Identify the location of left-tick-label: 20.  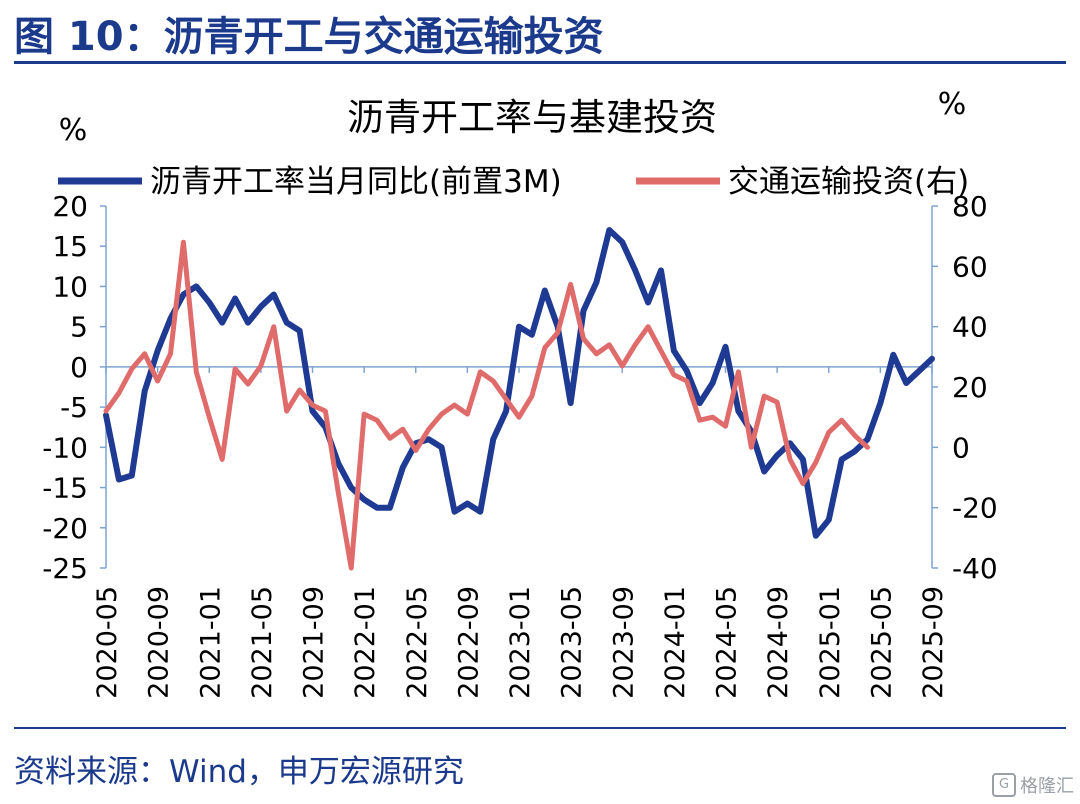
(70, 206).